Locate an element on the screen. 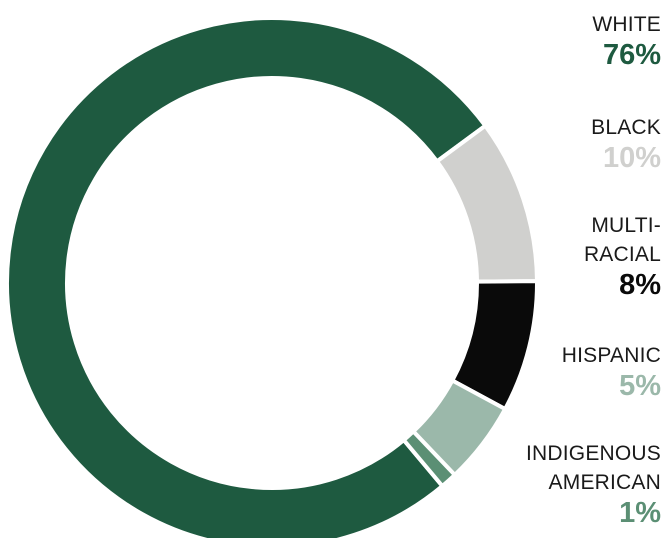 This screenshot has width=667, height=538. legend-item-white: WHITE 76% is located at coordinates (626, 41).